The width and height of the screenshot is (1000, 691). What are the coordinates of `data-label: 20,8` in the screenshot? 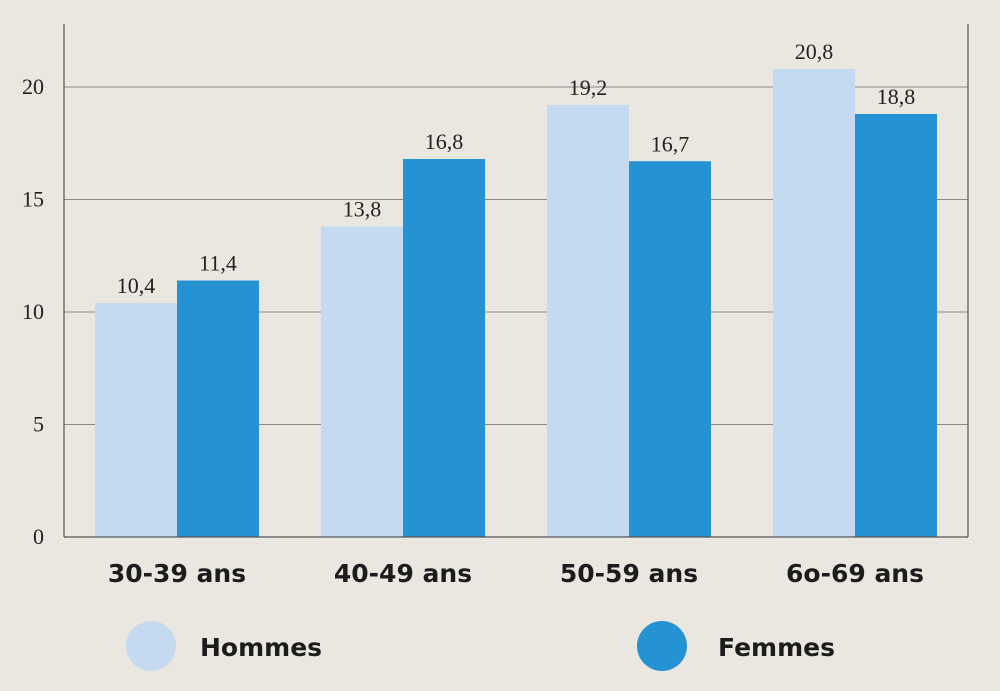 It's located at (814, 51).